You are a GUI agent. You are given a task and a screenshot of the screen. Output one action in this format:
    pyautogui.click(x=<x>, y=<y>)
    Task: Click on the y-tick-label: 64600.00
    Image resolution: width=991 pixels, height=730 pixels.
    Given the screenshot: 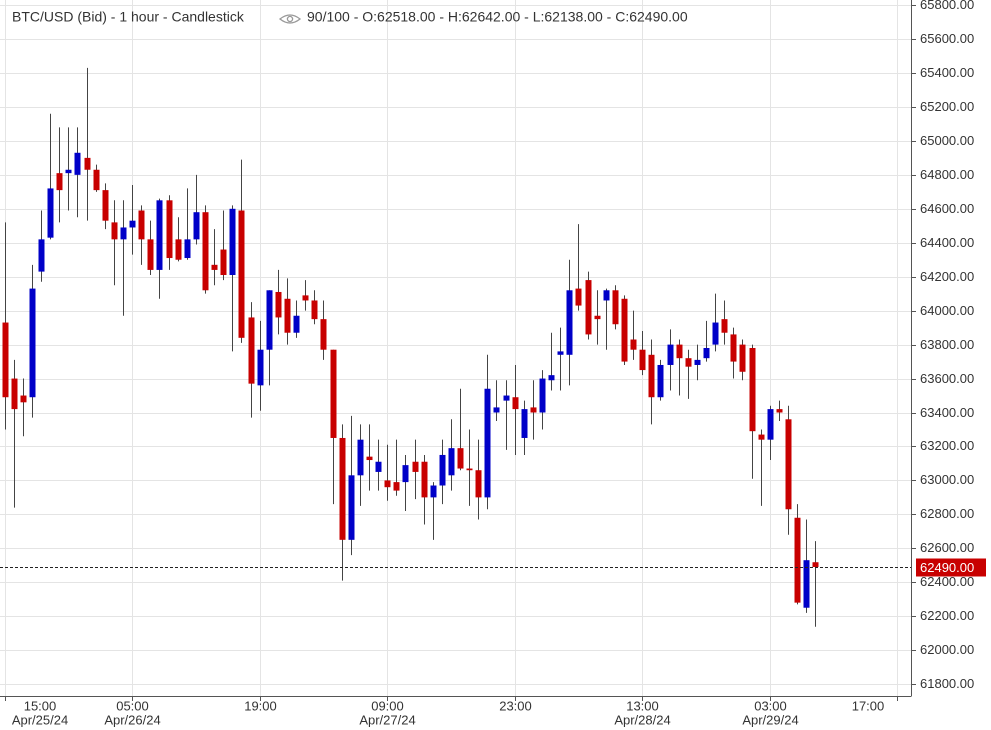 What is the action you would take?
    pyautogui.click(x=947, y=208)
    